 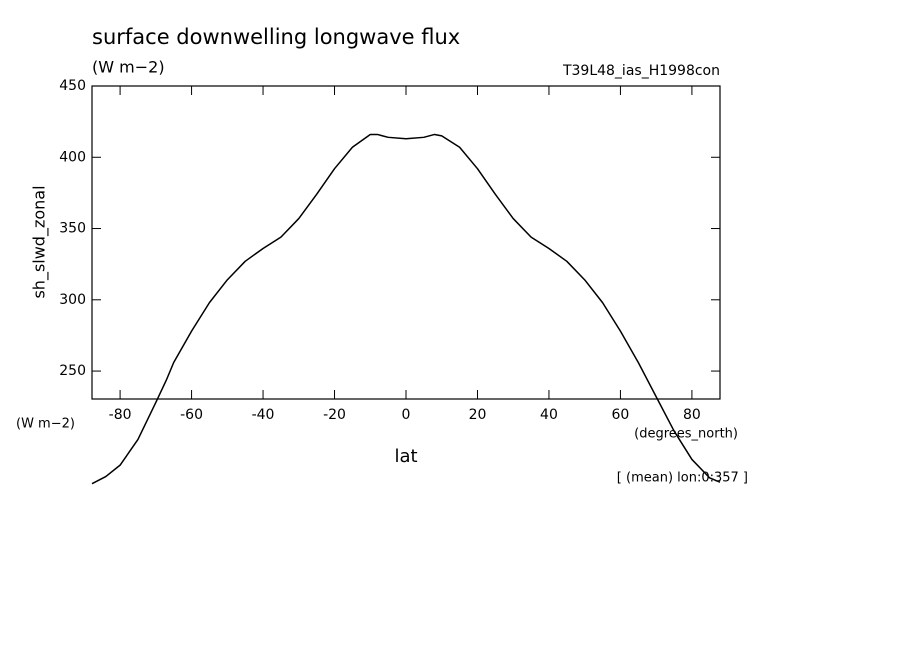 I want to click on x-tick-label: 40, so click(x=549, y=415).